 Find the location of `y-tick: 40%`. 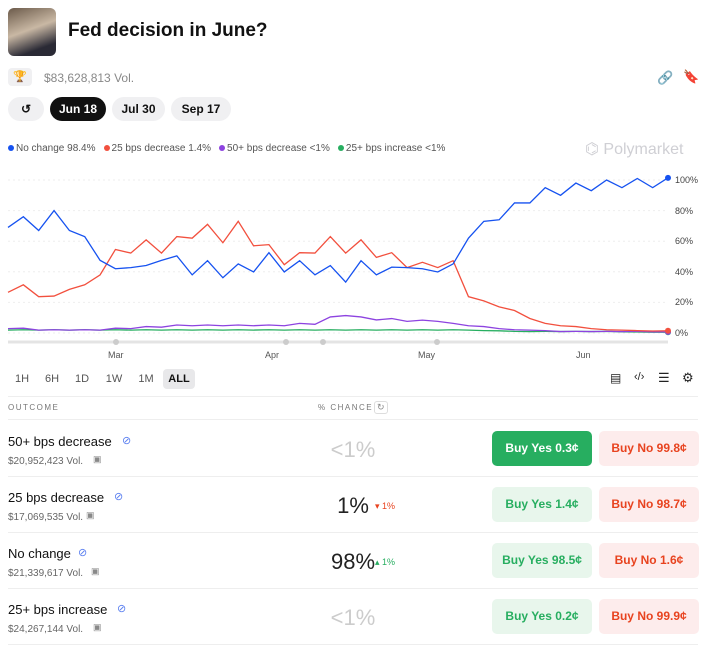

y-tick: 40% is located at coordinates (684, 272).